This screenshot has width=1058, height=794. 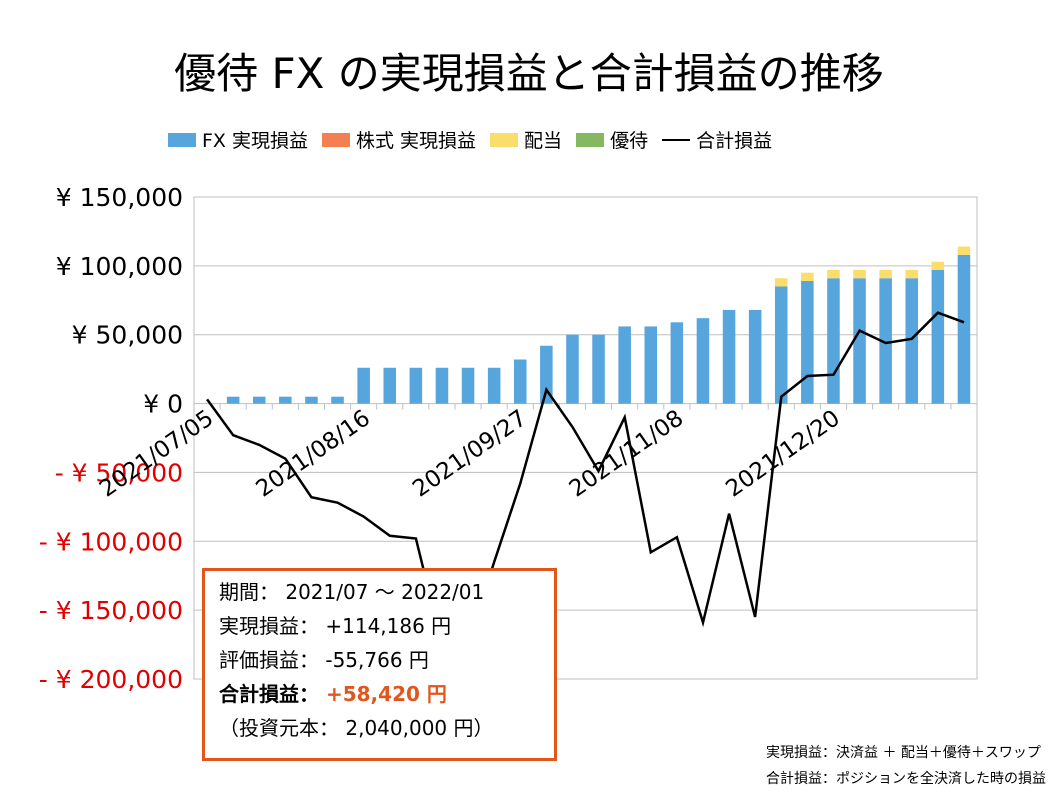 I want to click on unrealized-row: 評価損益： -55,766 円, so click(x=386, y=660).